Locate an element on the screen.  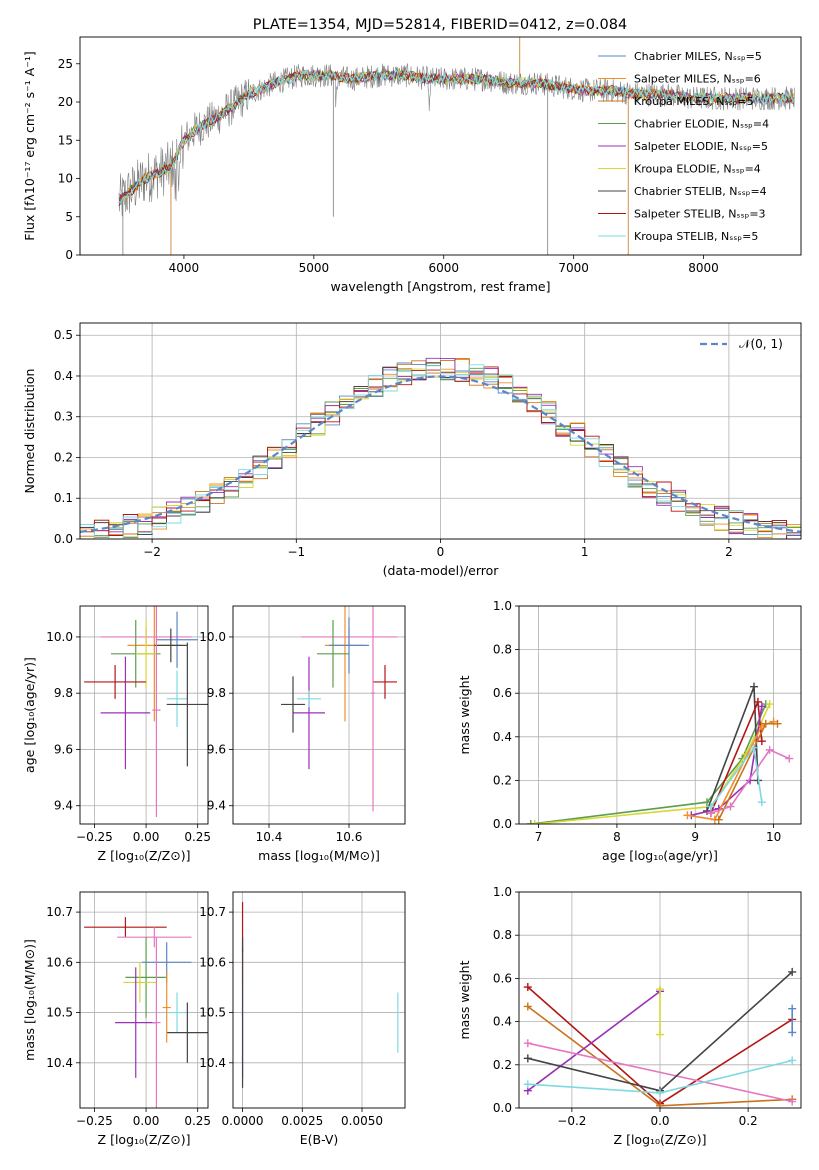
y-tick-label: 0.8 is located at coordinates (502, 650).